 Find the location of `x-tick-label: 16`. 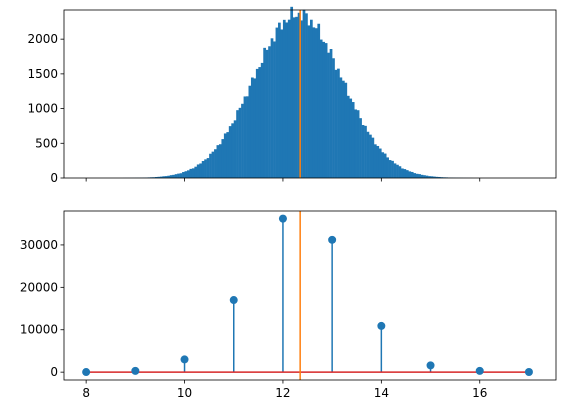

x-tick-label: 16 is located at coordinates (479, 393).